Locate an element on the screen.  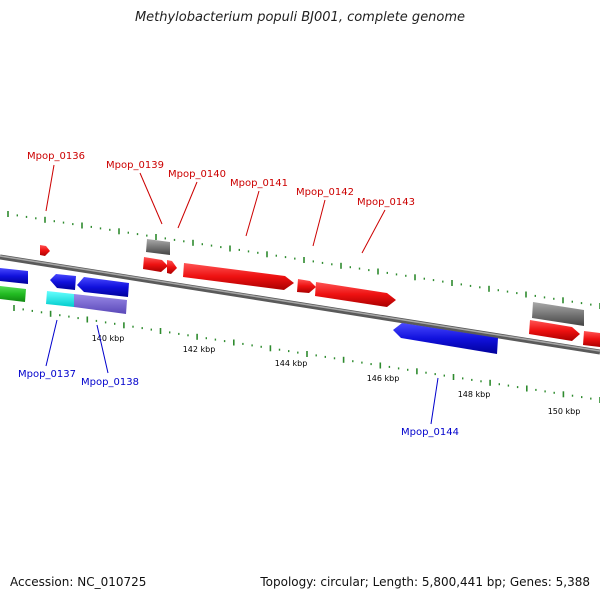
label-mpop-0138: Mpop_0138 is located at coordinates (110, 382).